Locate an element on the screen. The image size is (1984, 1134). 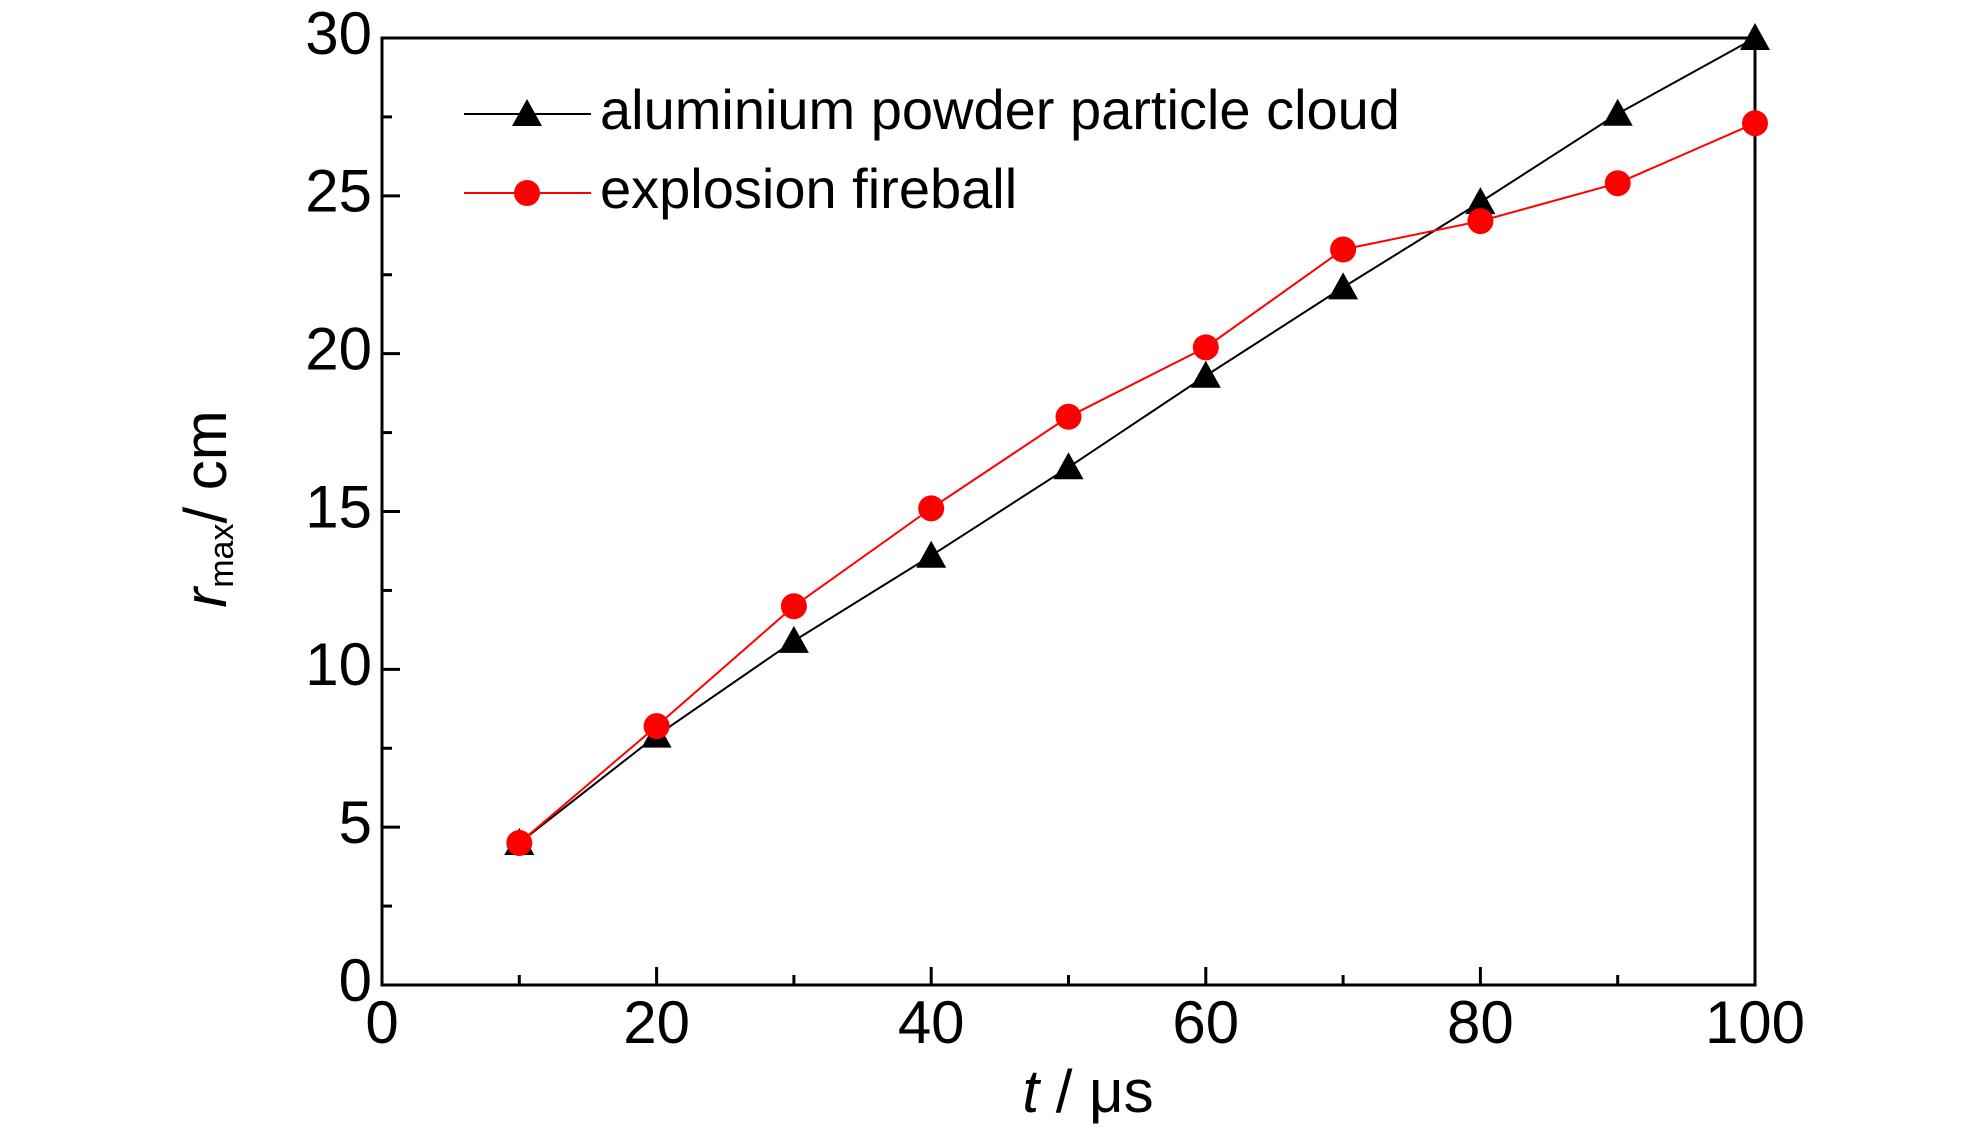
y-tick-label: 10 is located at coordinates (338, 664).